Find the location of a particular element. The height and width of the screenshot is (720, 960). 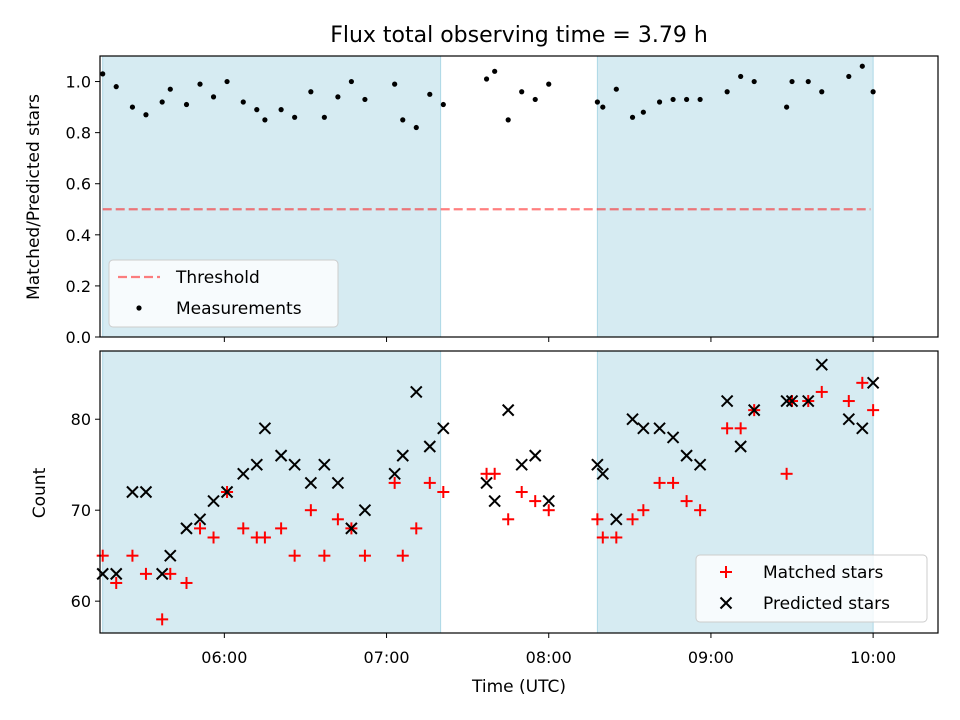

bottom-y-tick-label: 70 is located at coordinates (81, 510).